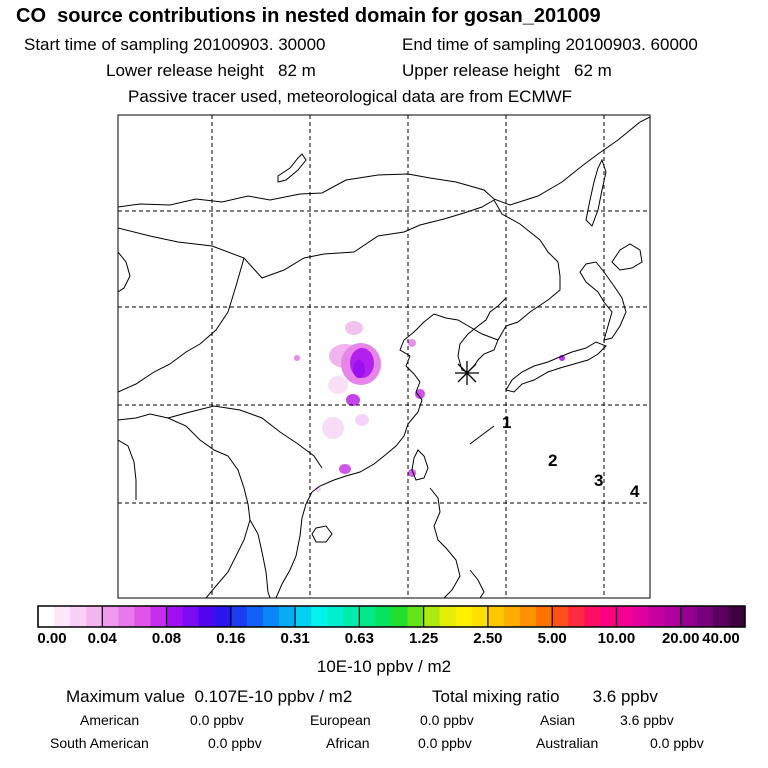 The image size is (768, 768). What do you see at coordinates (295, 638) in the screenshot?
I see `colorbar-tick-label: 0.31` at bounding box center [295, 638].